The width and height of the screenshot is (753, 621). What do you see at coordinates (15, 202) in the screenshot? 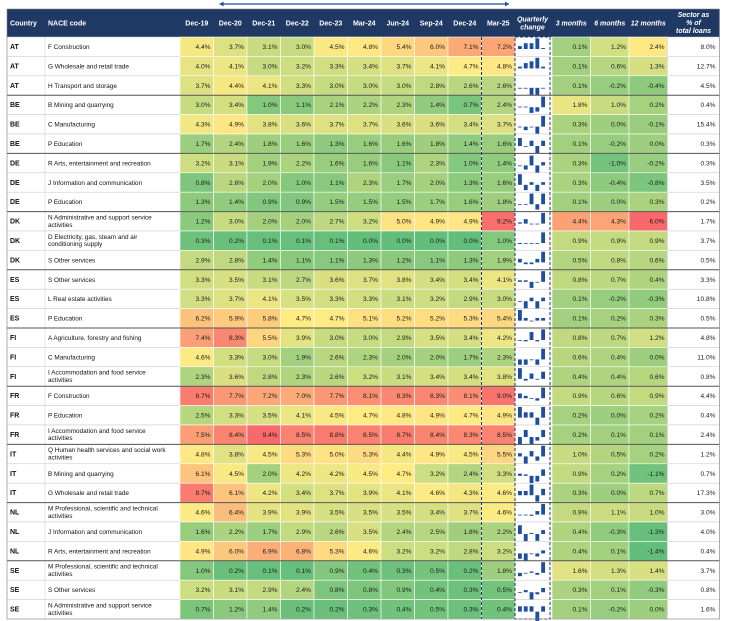
I see `country-label: DE` at bounding box center [15, 202].